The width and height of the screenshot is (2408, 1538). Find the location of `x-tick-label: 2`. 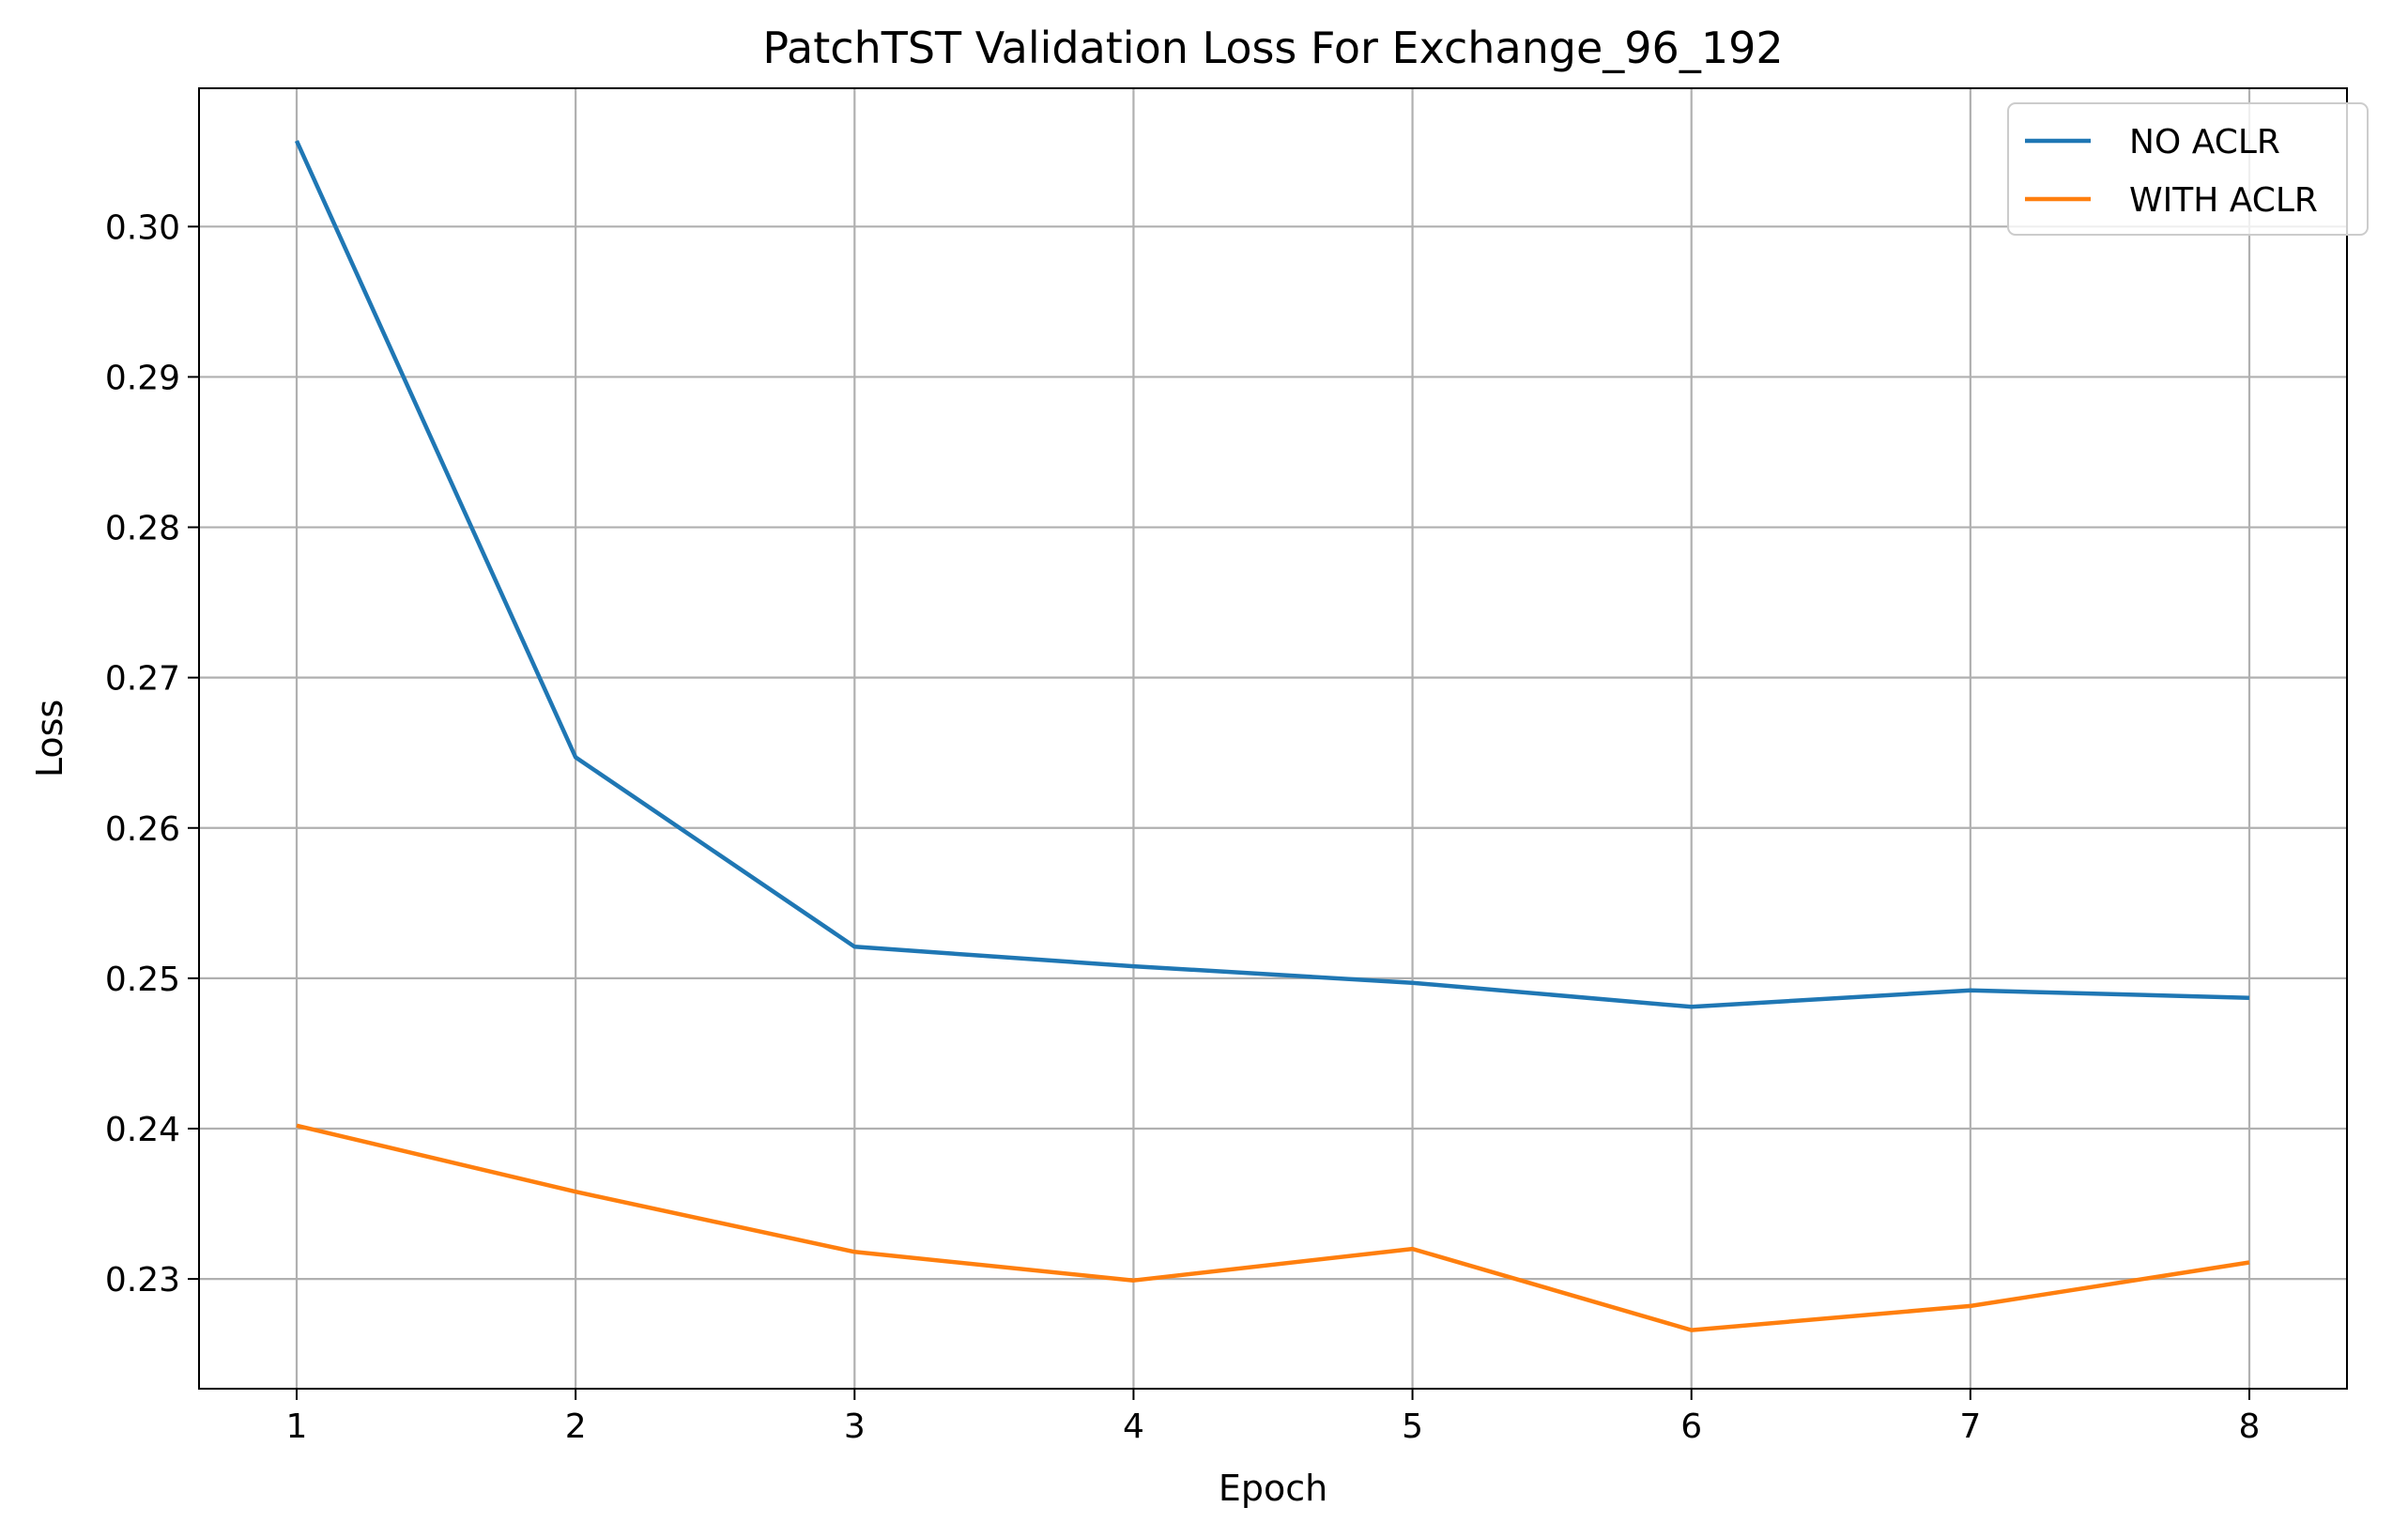

x-tick-label: 2 is located at coordinates (576, 1426).